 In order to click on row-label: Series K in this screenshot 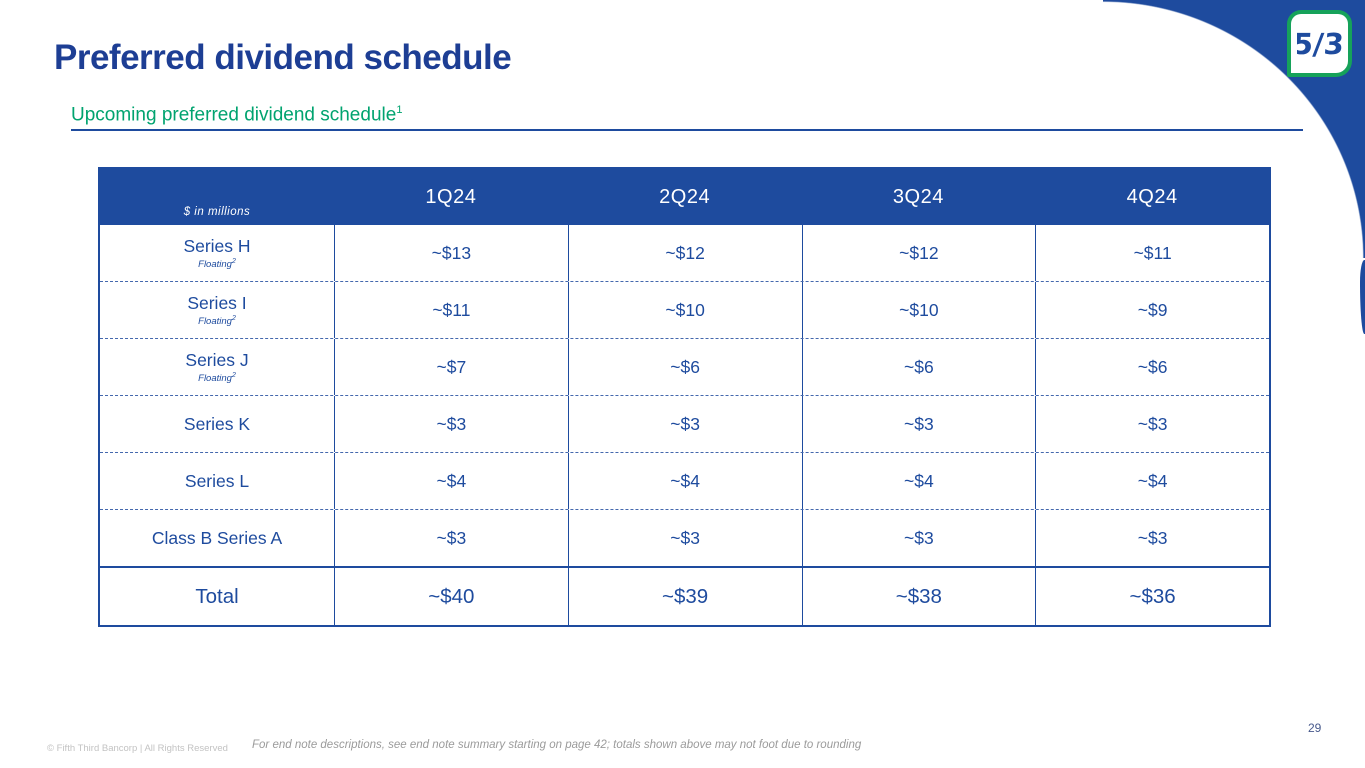, I will do `click(217, 423)`.